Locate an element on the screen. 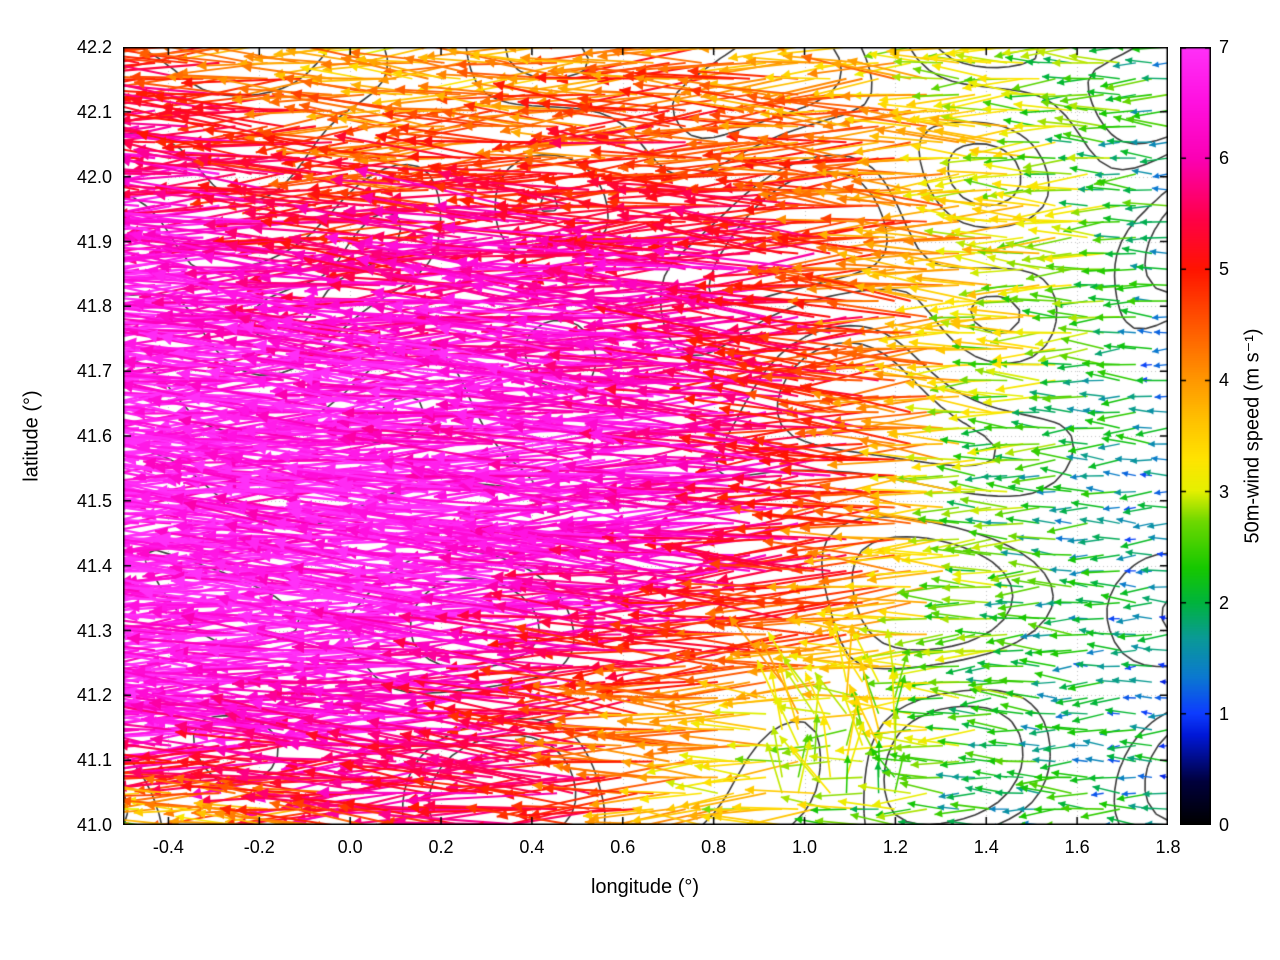  x-tick-label: 1.8 is located at coordinates (1168, 847).